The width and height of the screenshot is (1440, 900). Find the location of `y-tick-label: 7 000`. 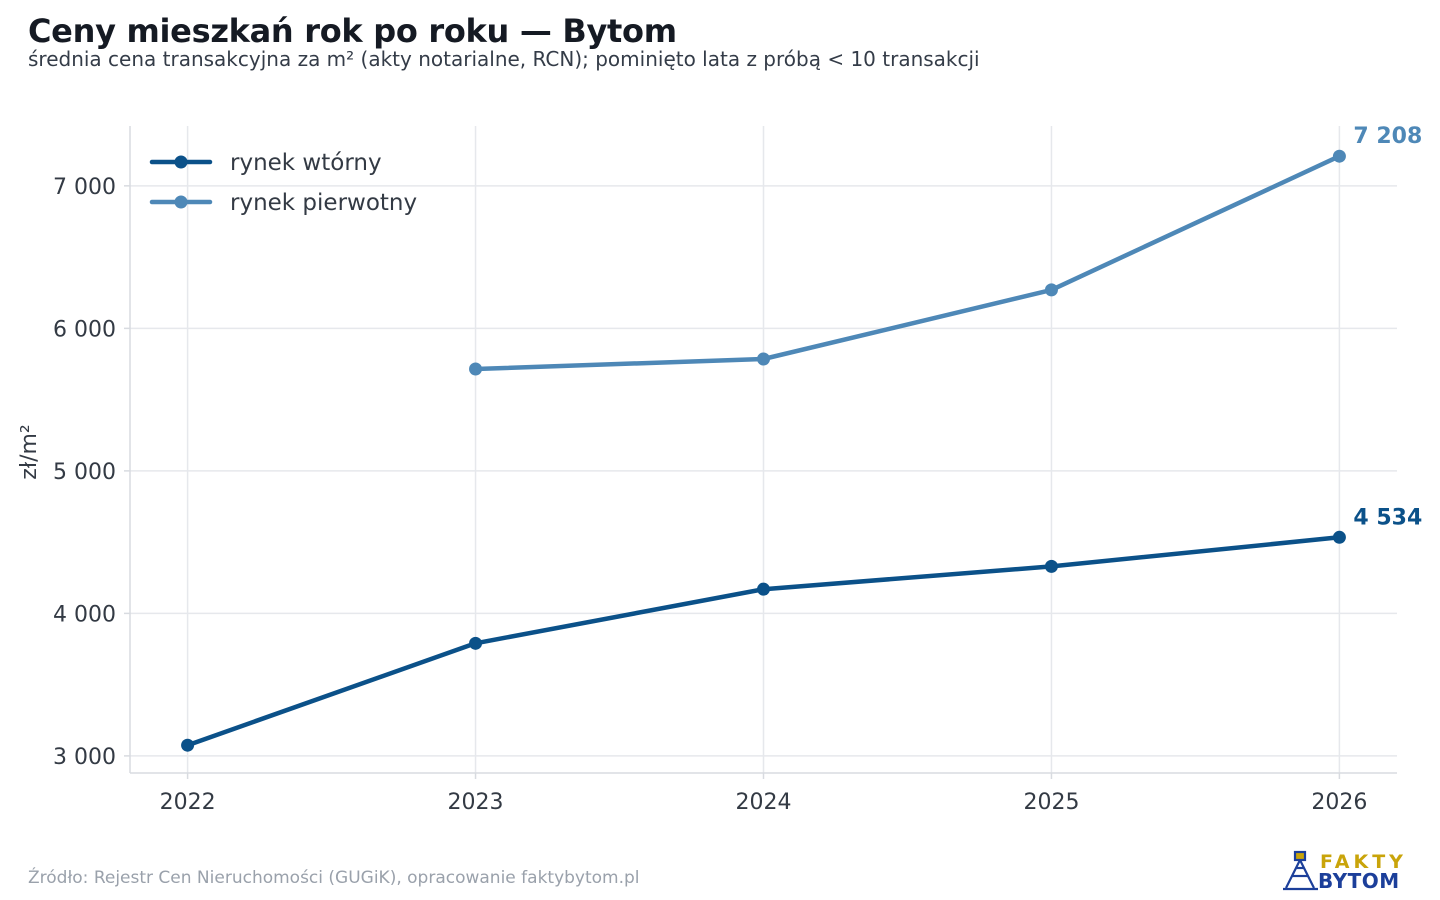

y-tick-label: 7 000 is located at coordinates (84, 187).